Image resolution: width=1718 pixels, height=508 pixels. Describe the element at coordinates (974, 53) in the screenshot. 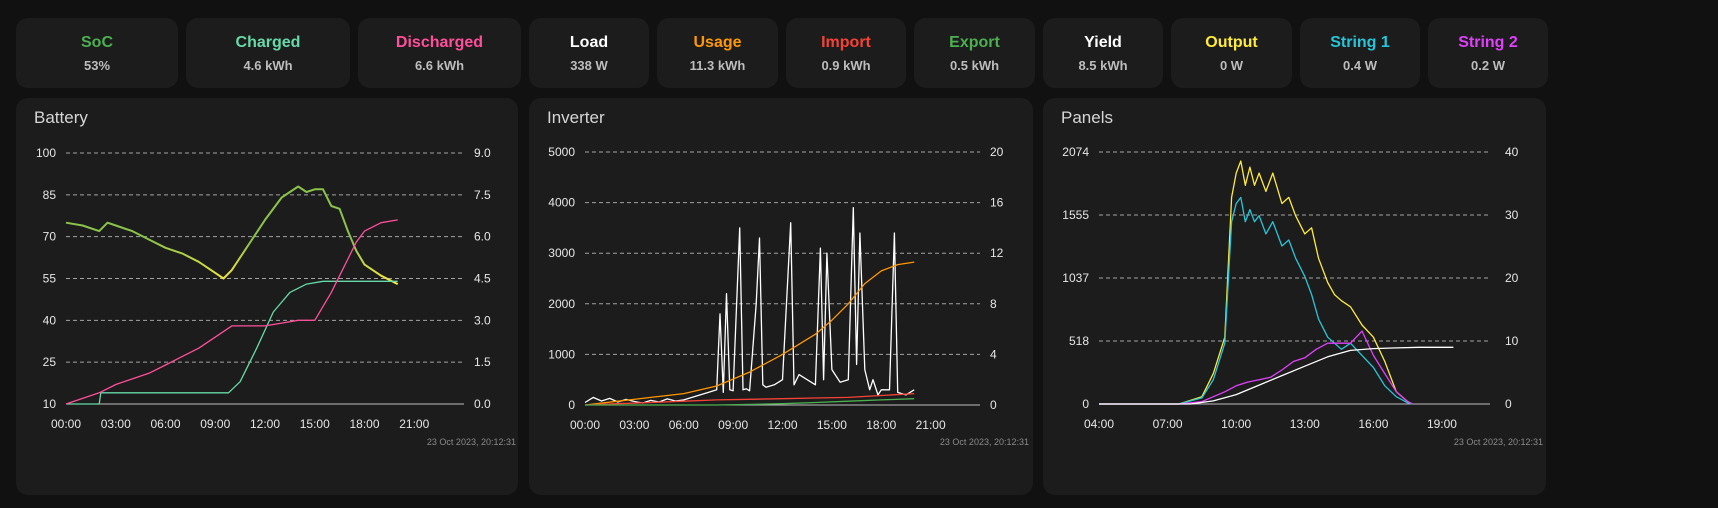

I see `stat-card-export: Export 0.5 kWh` at that location.